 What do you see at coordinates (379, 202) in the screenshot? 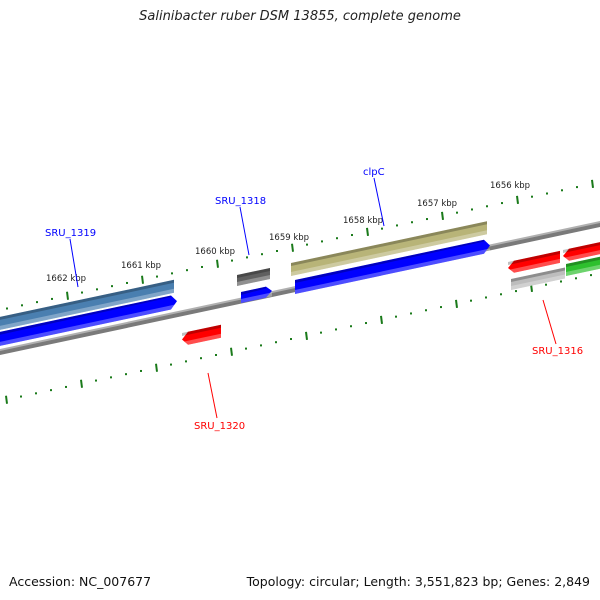
I see `leader-line-clpc` at bounding box center [379, 202].